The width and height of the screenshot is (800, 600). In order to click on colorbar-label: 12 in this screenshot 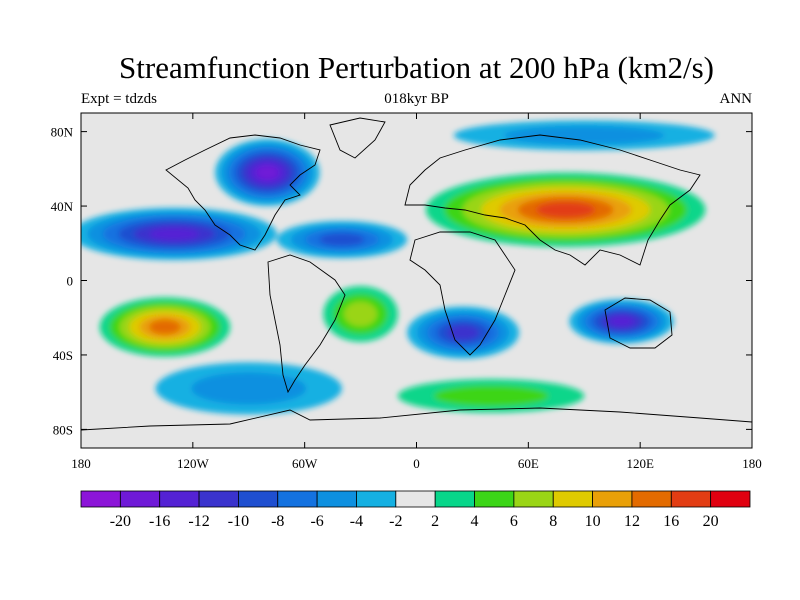, I will do `click(632, 521)`.